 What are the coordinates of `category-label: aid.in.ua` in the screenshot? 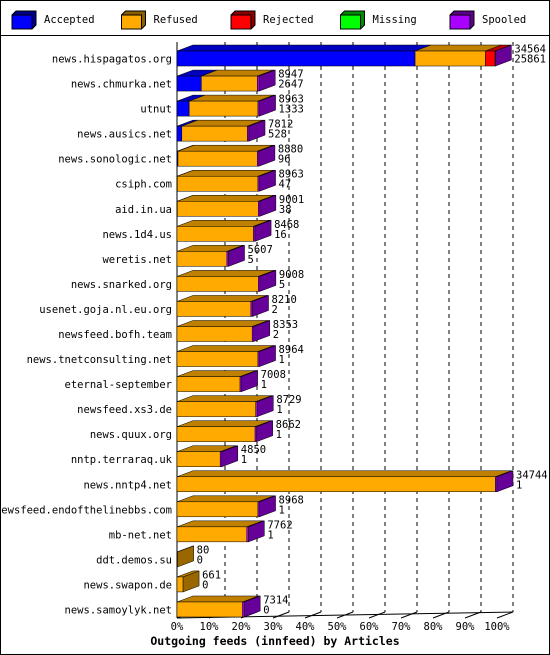 It's located at (143, 210).